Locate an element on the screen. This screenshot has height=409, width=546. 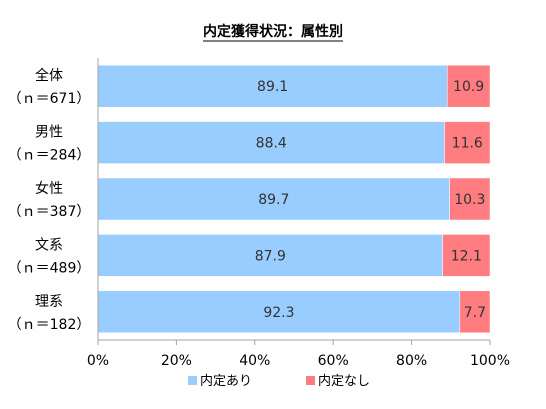
bar-value-label: 87.9 is located at coordinates (270, 256).